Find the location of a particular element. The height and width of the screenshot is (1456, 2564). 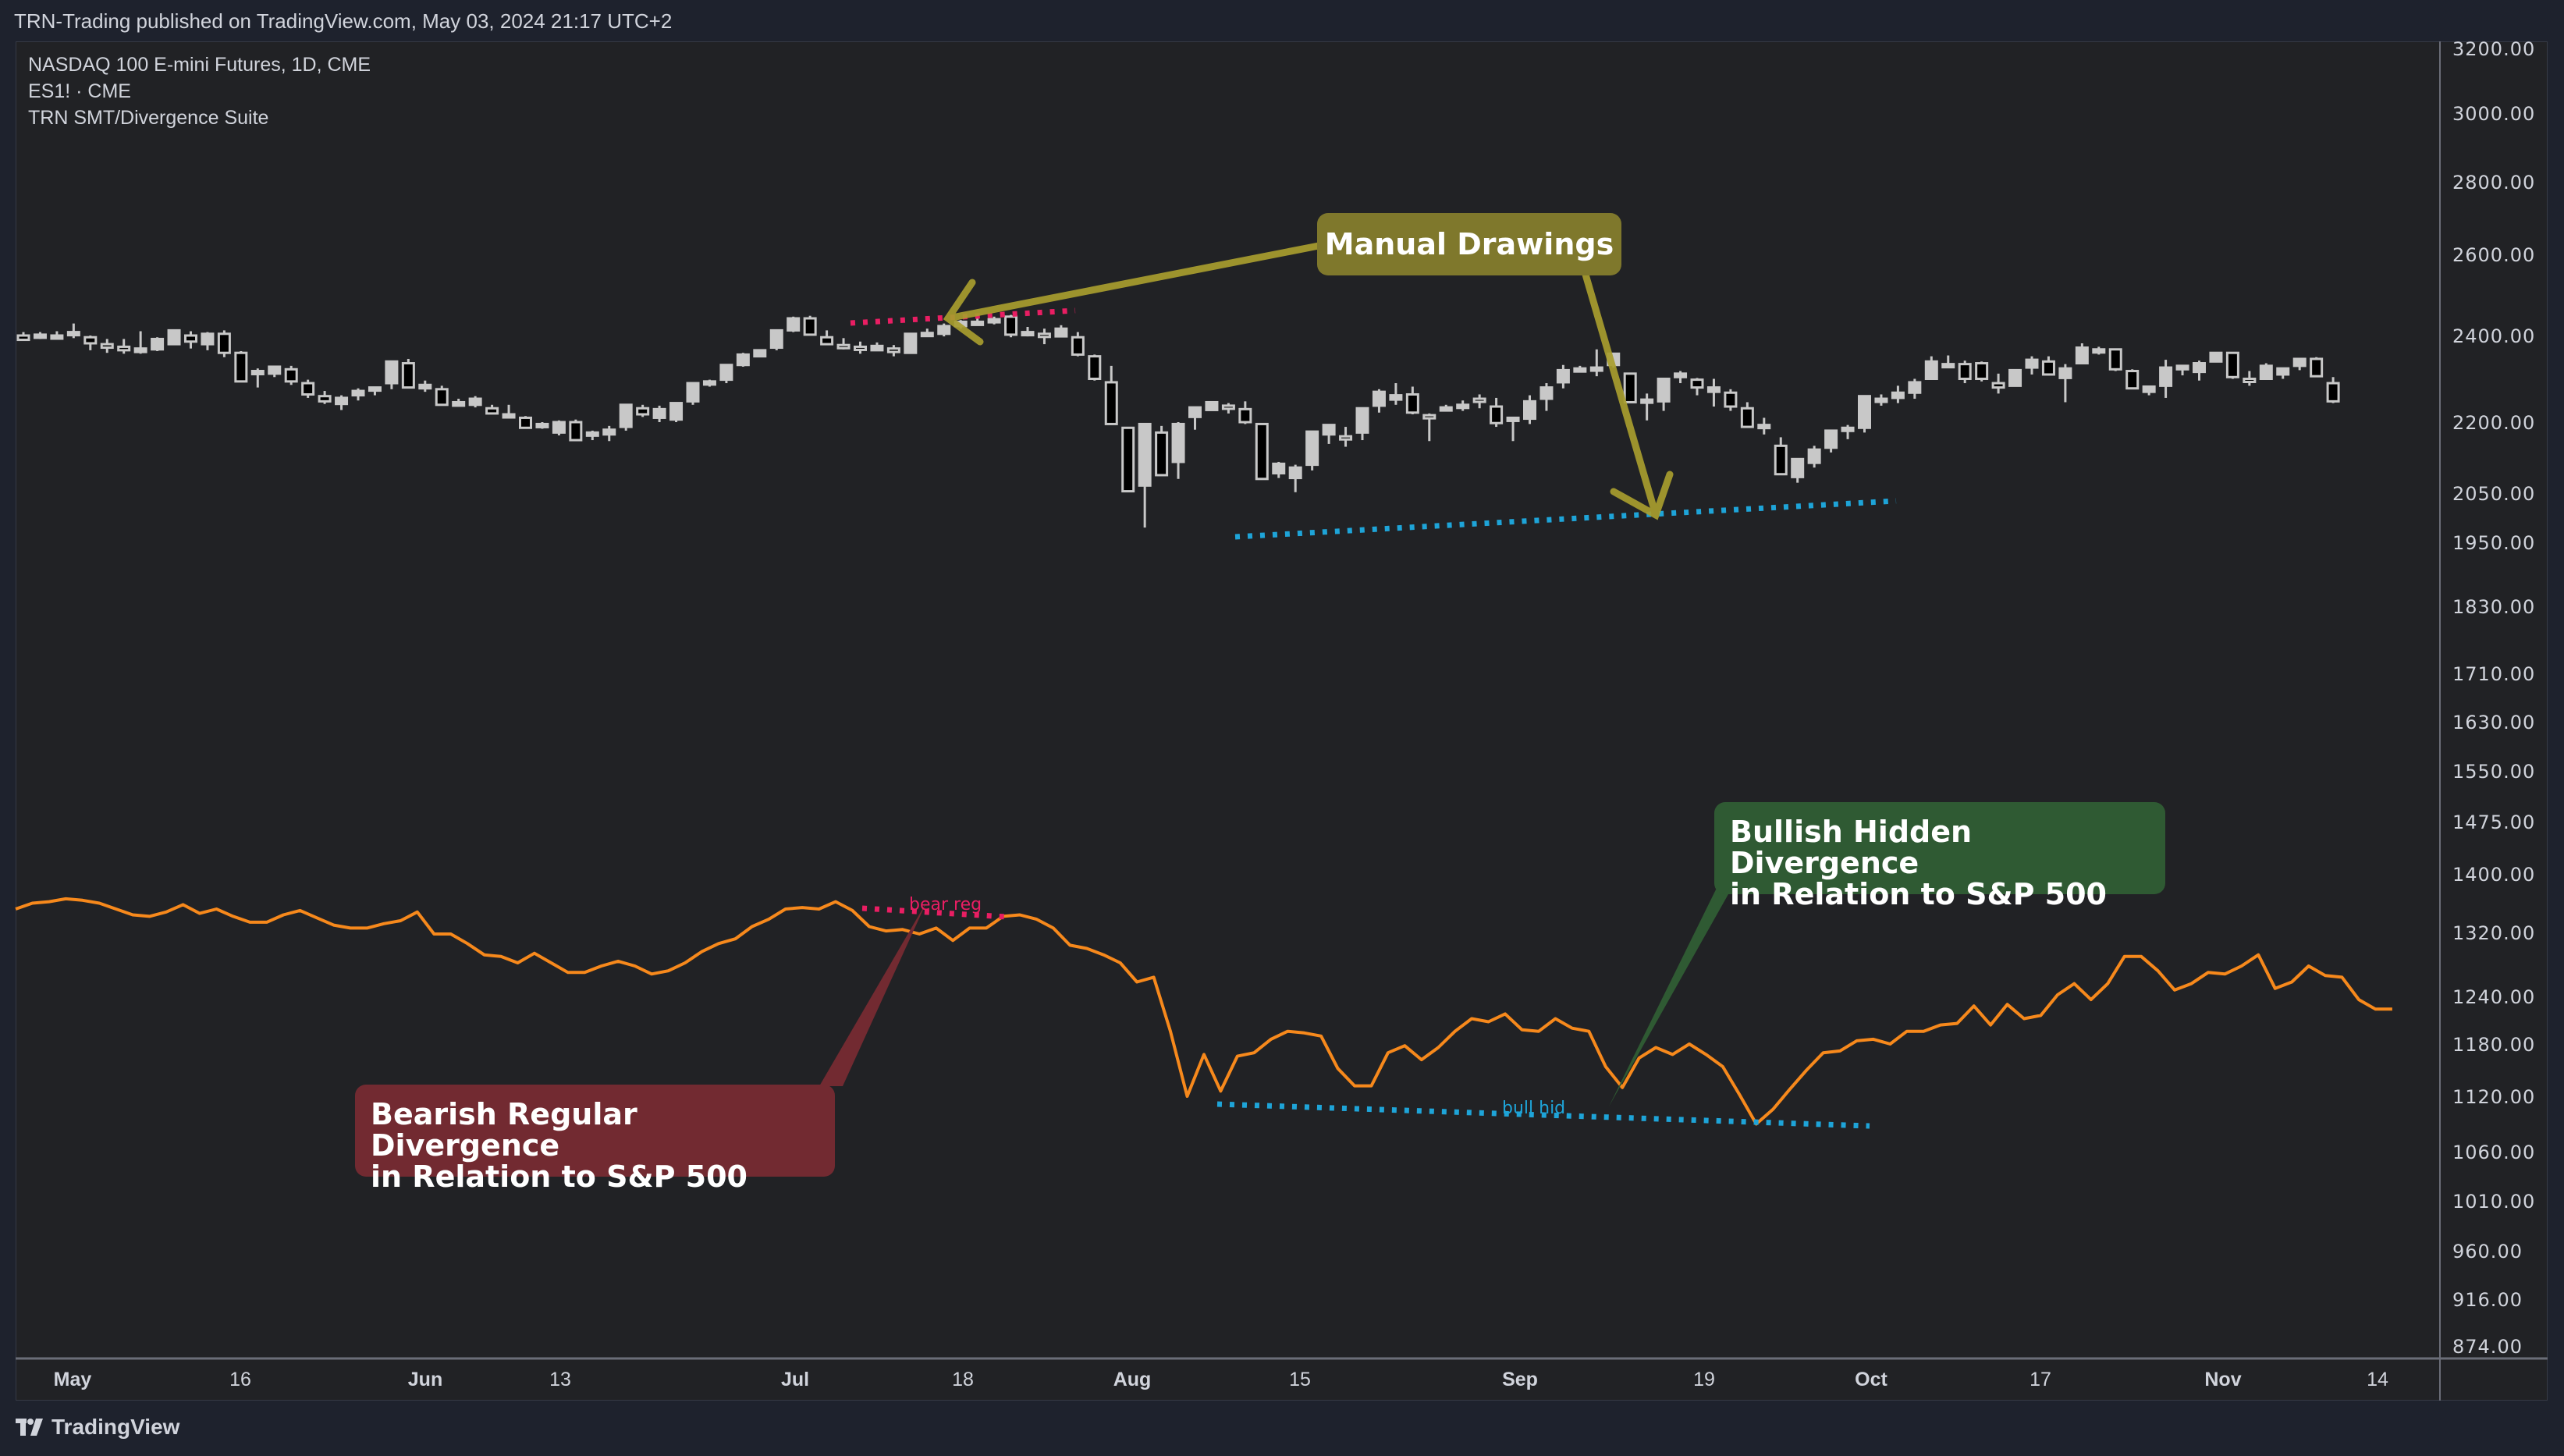

time-tick-label: 19 is located at coordinates (1704, 1380).